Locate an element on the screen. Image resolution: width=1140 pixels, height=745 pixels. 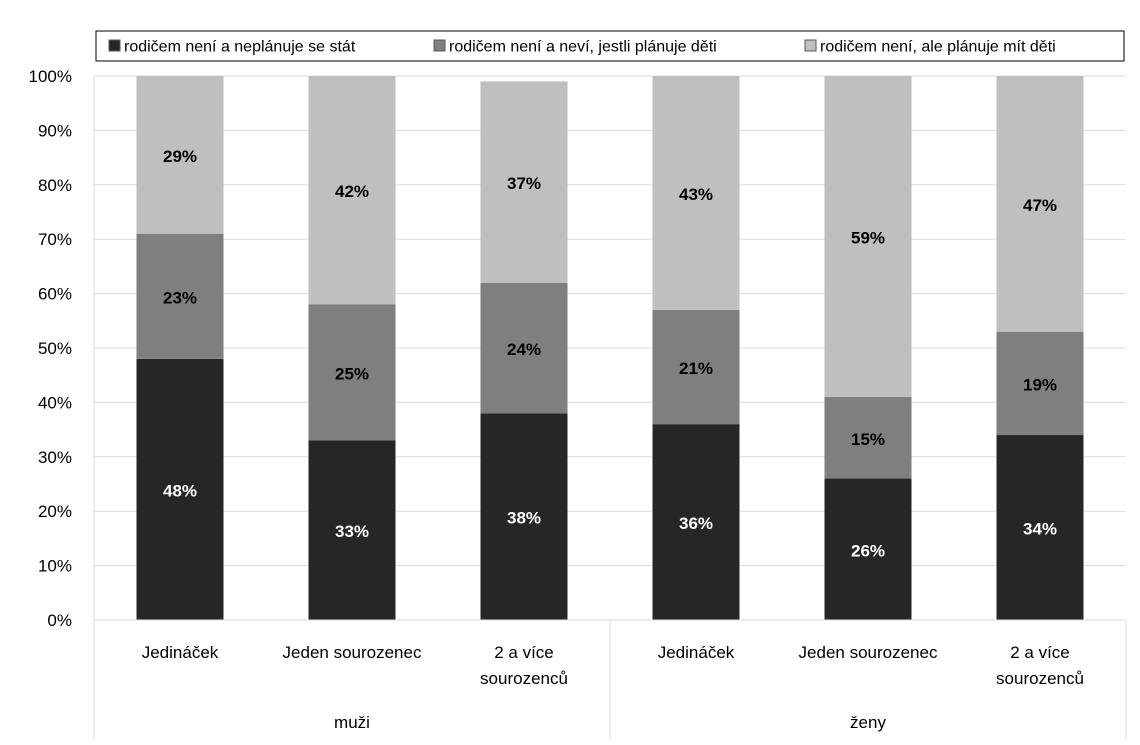
data-label: 47% is located at coordinates (1040, 205).